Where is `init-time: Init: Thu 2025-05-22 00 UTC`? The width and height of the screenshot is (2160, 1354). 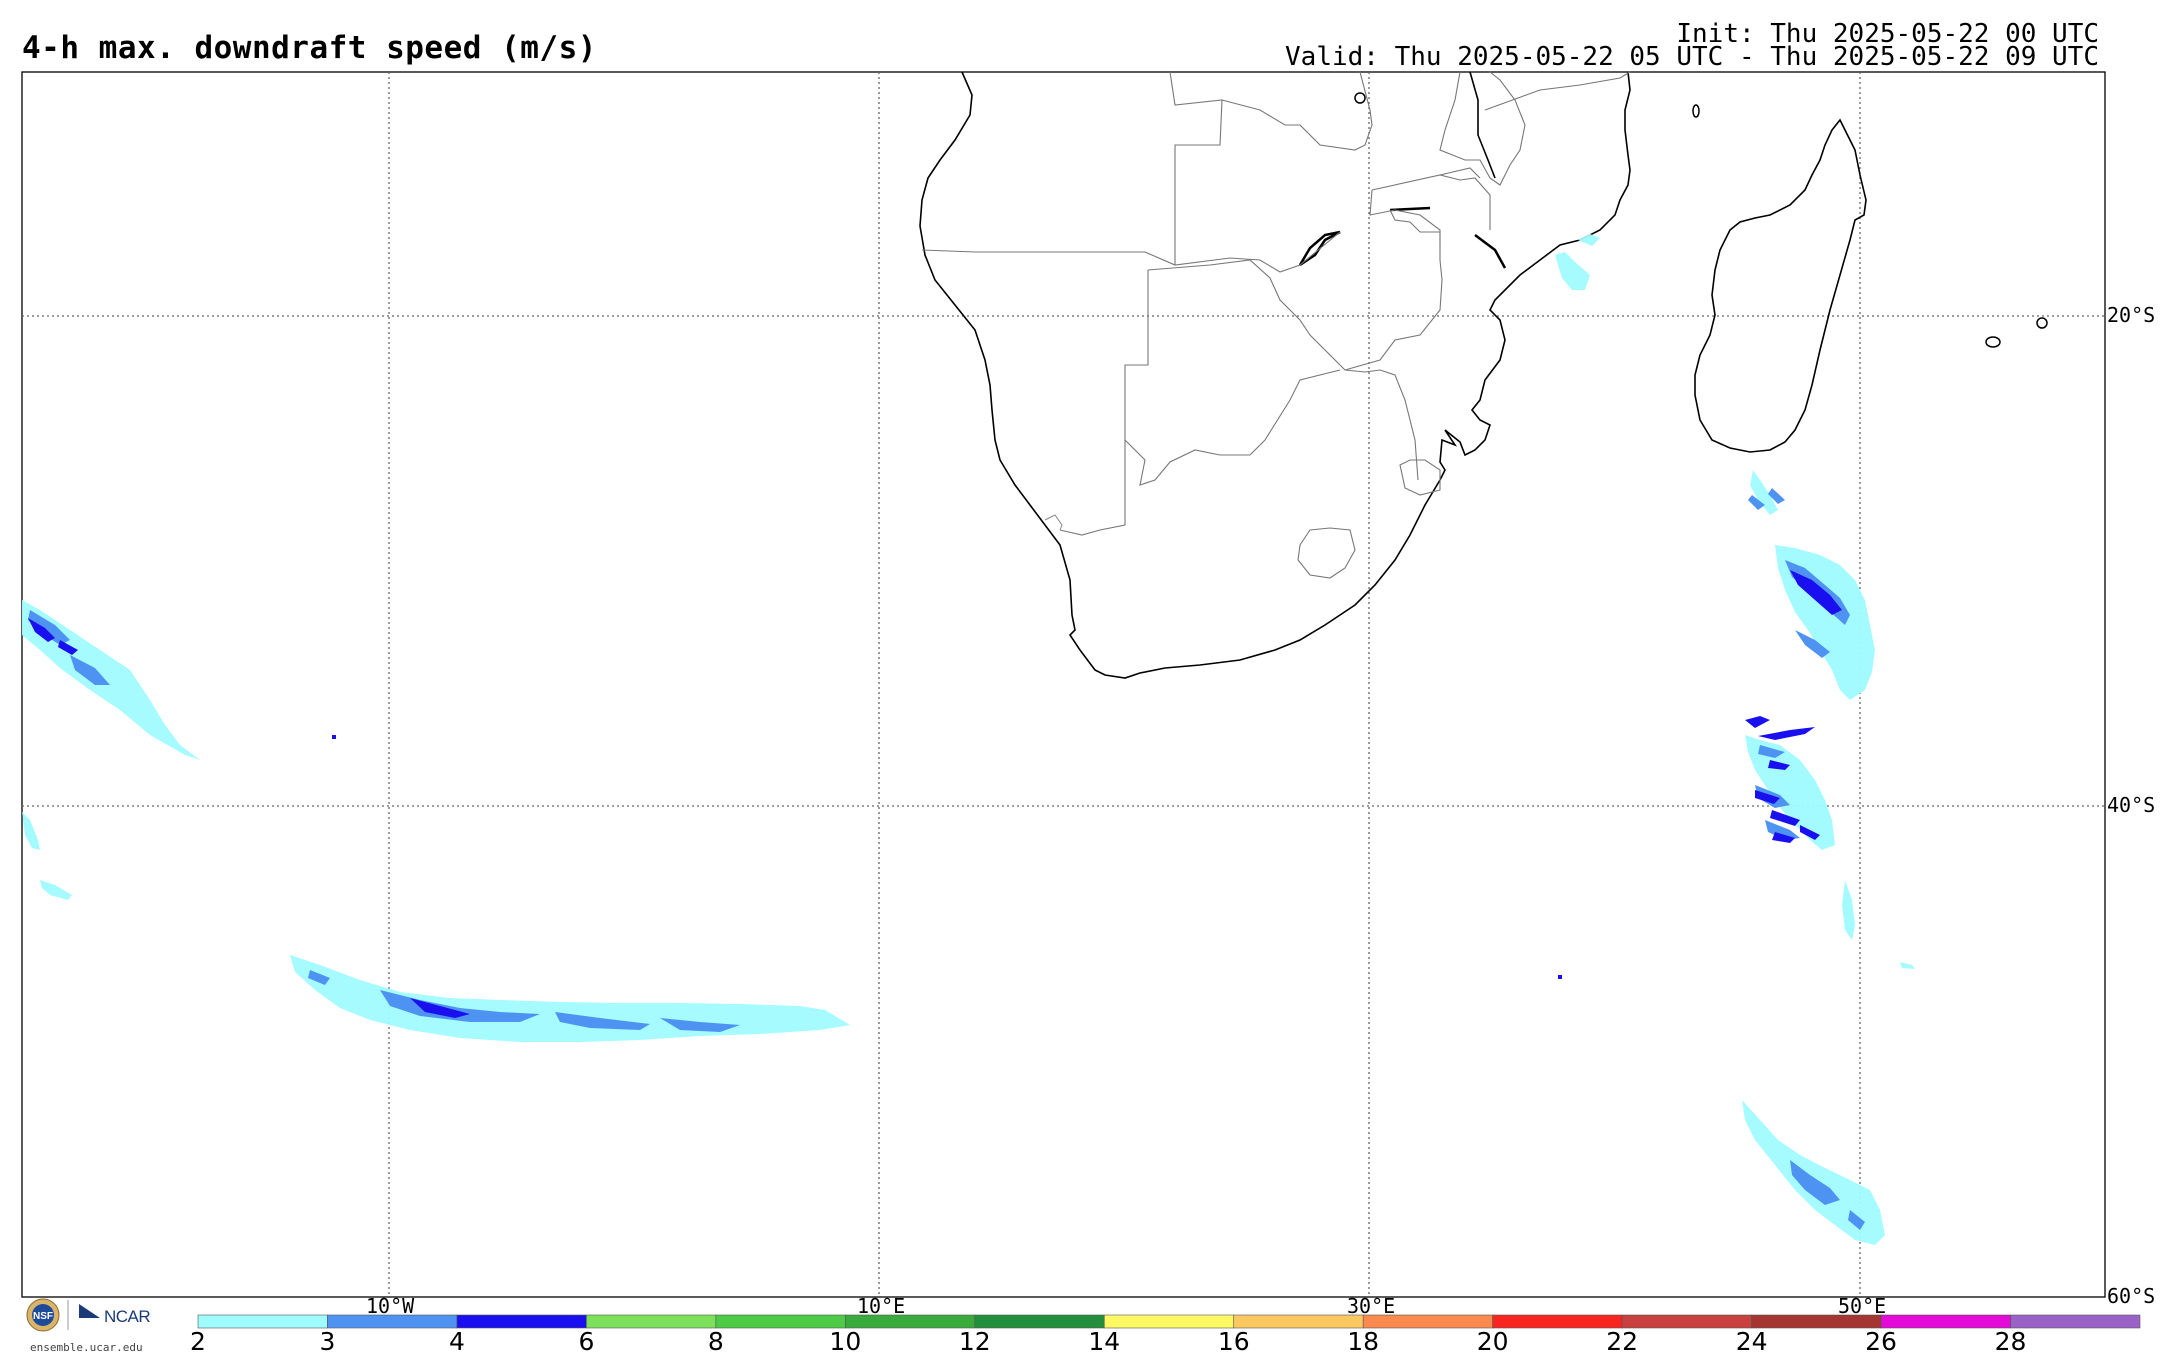 init-time: Init: Thu 2025-05-22 00 UTC is located at coordinates (1887, 34).